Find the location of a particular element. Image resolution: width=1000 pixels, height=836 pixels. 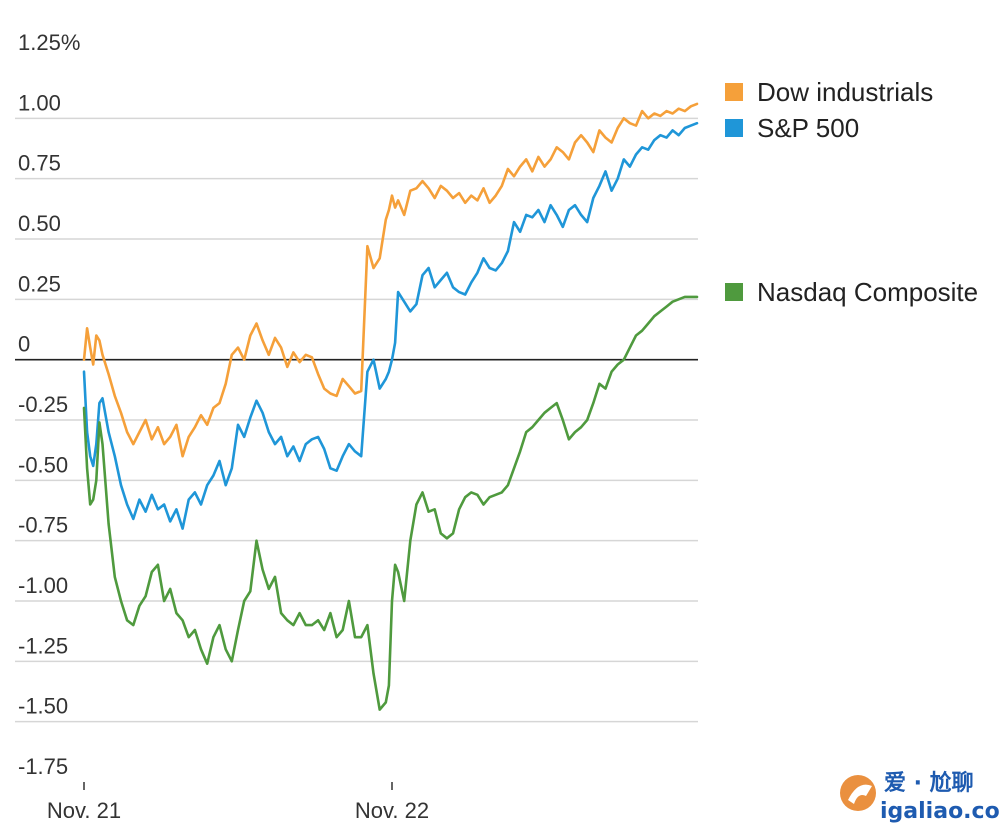

legend-swatch-nasdaq is located at coordinates (734, 292).